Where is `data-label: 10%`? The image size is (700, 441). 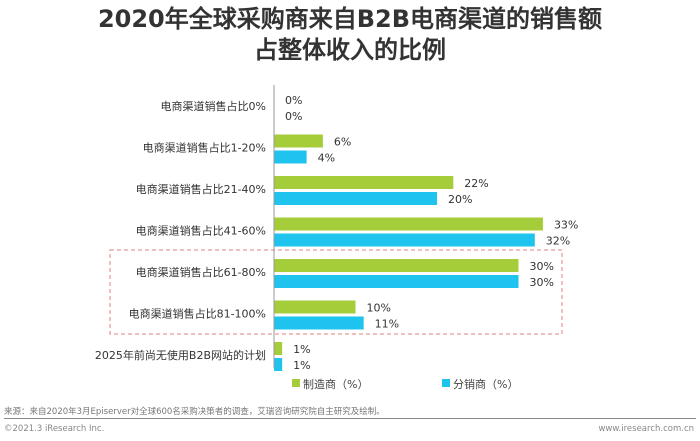
data-label: 10% is located at coordinates (379, 308).